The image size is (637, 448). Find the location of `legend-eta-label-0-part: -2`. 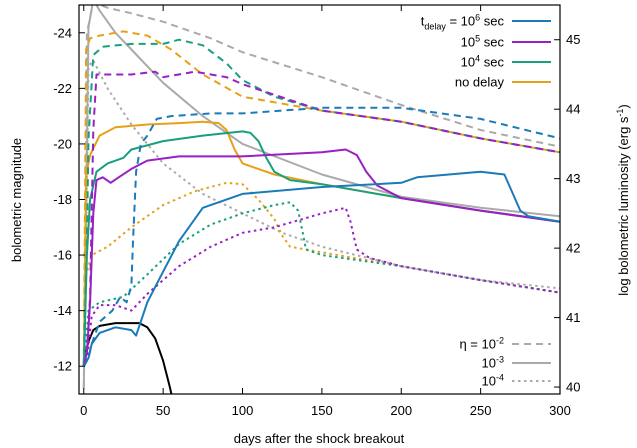

legend-eta-label-0-part: -2 is located at coordinates (500, 341).